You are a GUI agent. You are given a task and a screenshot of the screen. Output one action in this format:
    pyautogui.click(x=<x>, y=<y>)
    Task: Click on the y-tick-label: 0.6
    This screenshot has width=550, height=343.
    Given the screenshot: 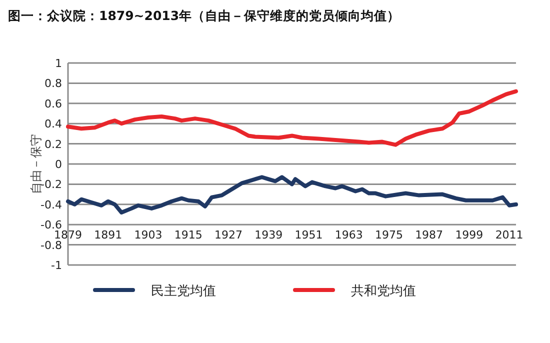 What is the action you would take?
    pyautogui.click(x=53, y=103)
    